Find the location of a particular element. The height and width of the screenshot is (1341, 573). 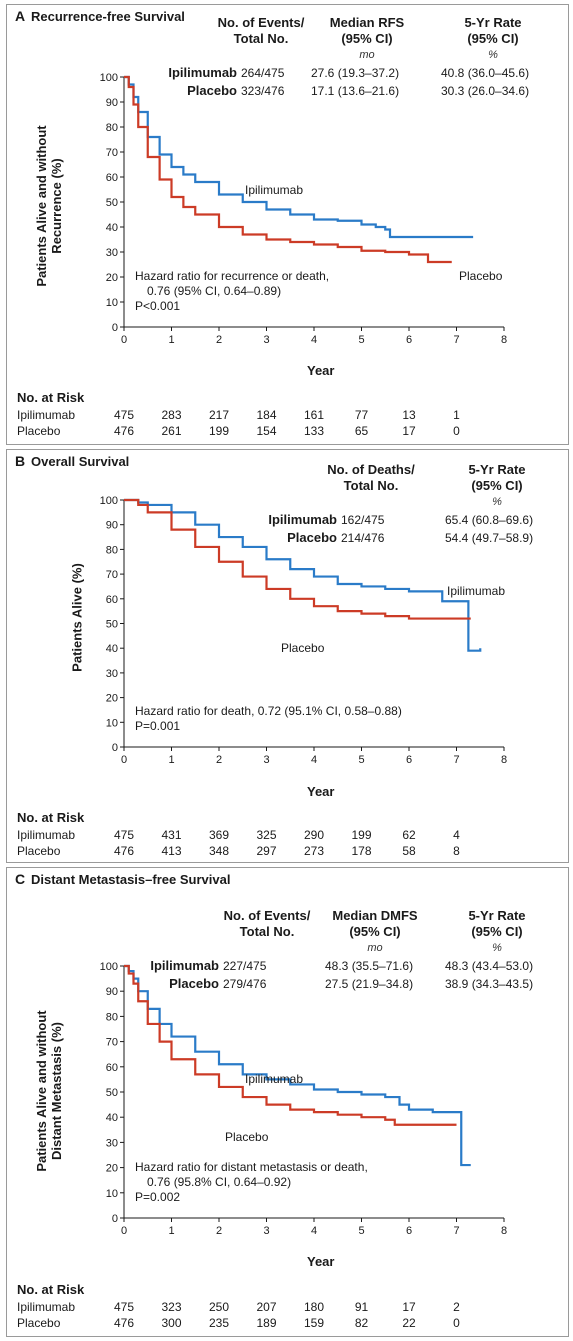

risk-count: 184 is located at coordinates (267, 415).